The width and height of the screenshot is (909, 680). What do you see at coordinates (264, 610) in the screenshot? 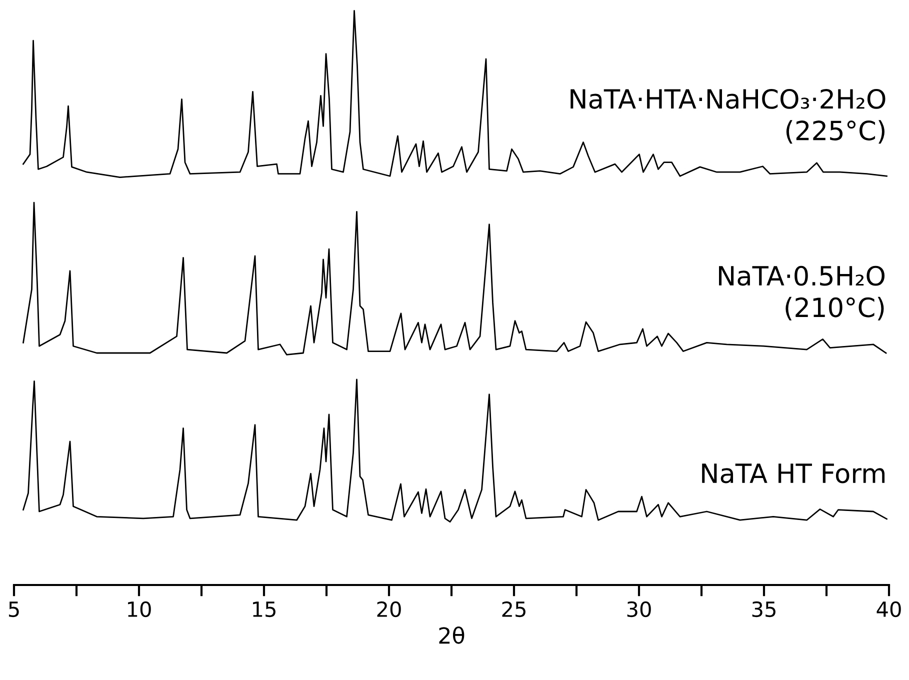
I see `x-tick-label: 15` at bounding box center [264, 610].